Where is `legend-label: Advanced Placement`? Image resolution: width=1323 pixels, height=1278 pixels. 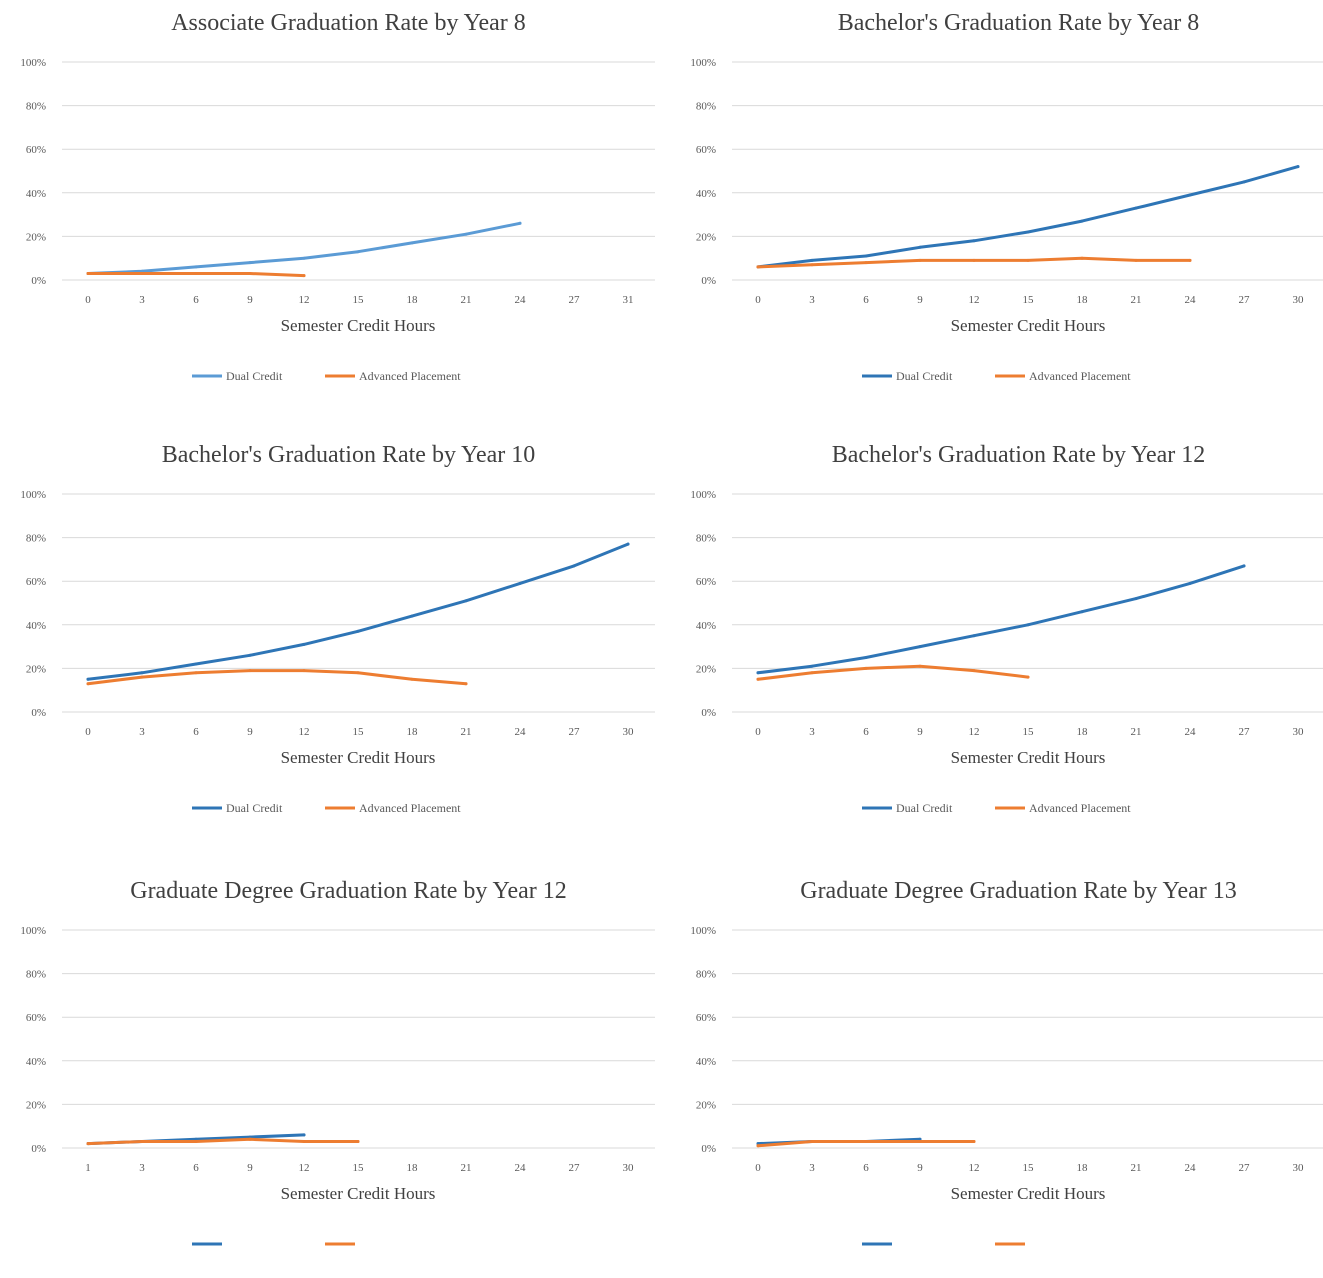 legend-label: Advanced Placement is located at coordinates (410, 808).